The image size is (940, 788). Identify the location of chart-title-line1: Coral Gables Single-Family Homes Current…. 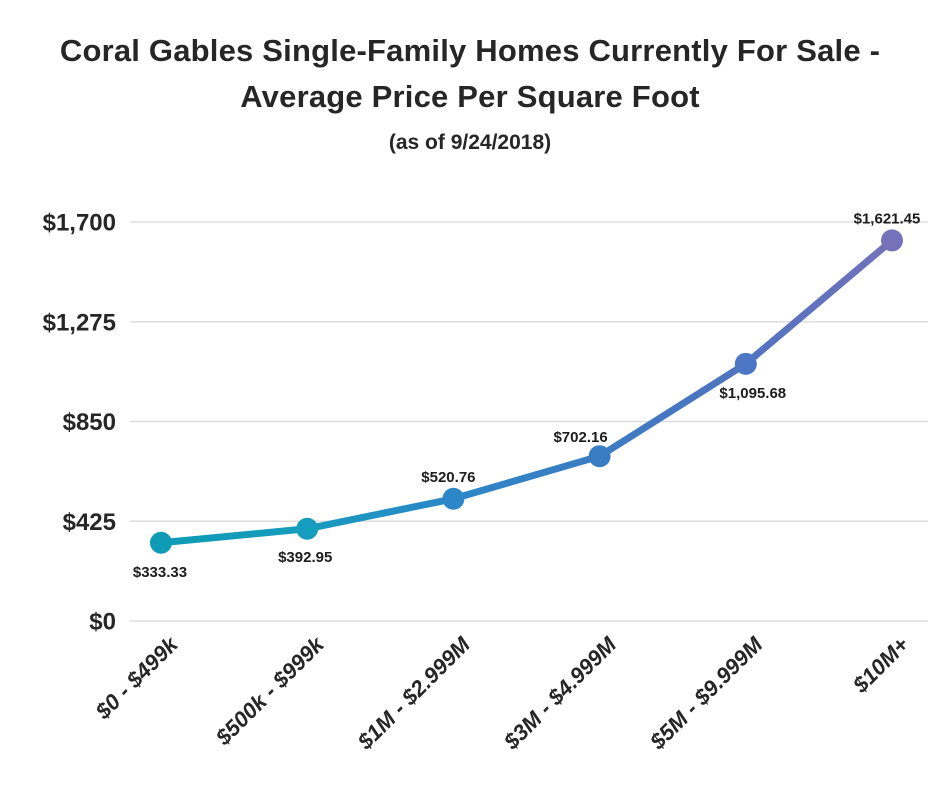
(470, 50).